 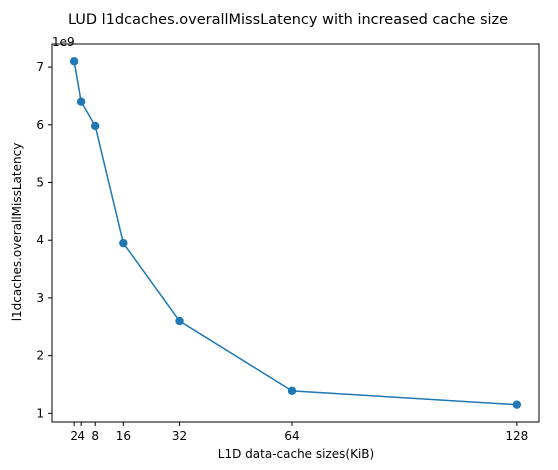 What do you see at coordinates (40, 125) in the screenshot?
I see `y-tick-label: 6` at bounding box center [40, 125].